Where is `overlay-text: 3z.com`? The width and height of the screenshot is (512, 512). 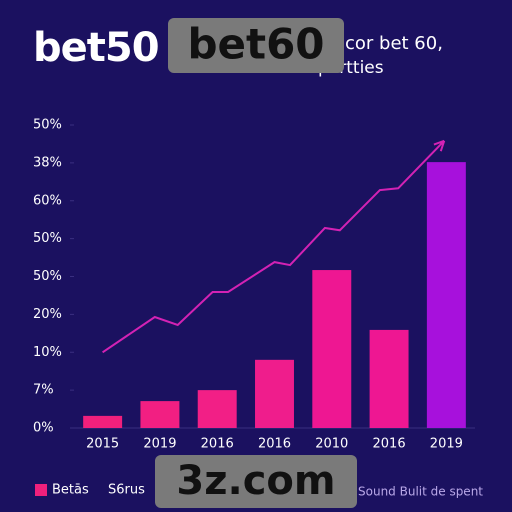 overlay-text: 3z.com is located at coordinates (255, 481).